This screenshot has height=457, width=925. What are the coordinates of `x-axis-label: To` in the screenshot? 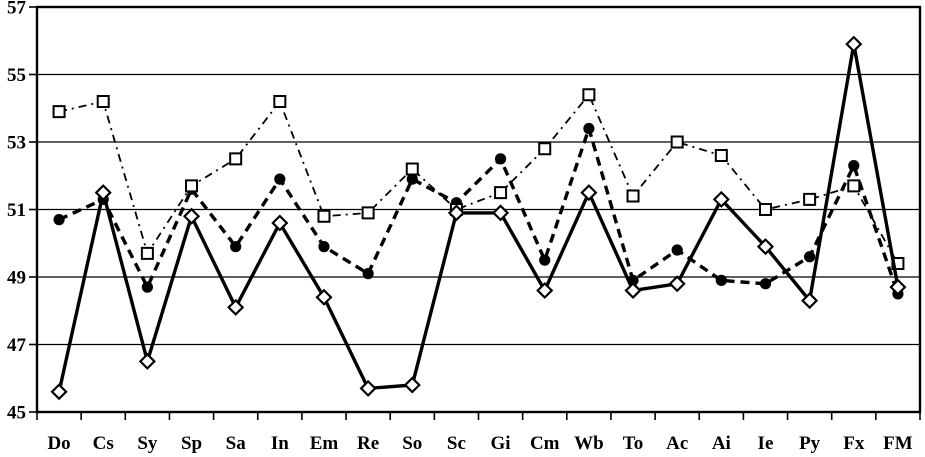 It's located at (633, 443).